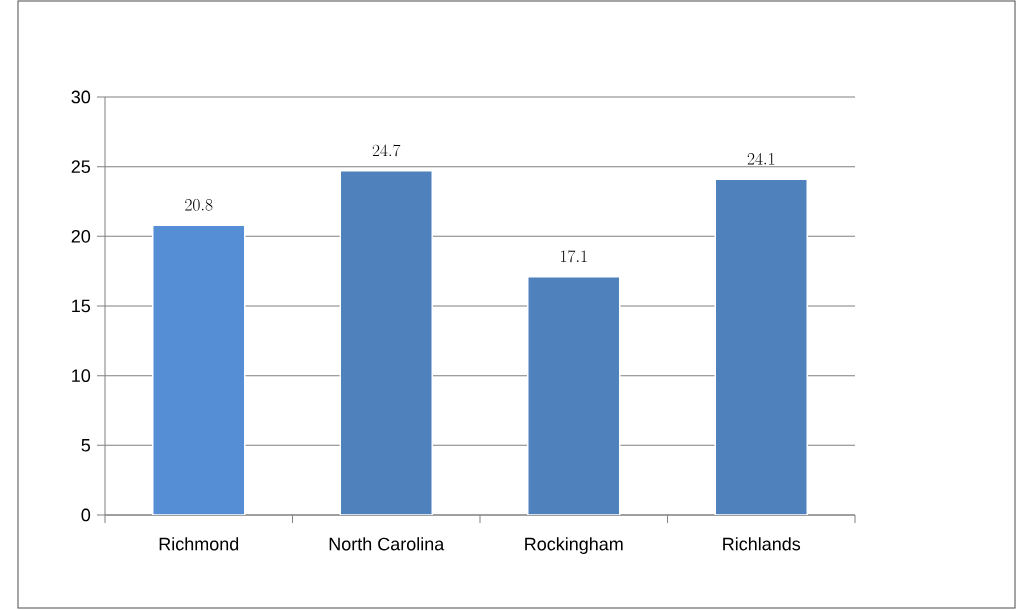 Image resolution: width=1016 pixels, height=610 pixels. Describe the element at coordinates (574, 545) in the screenshot. I see `x-tick-label: Rockingham` at that location.